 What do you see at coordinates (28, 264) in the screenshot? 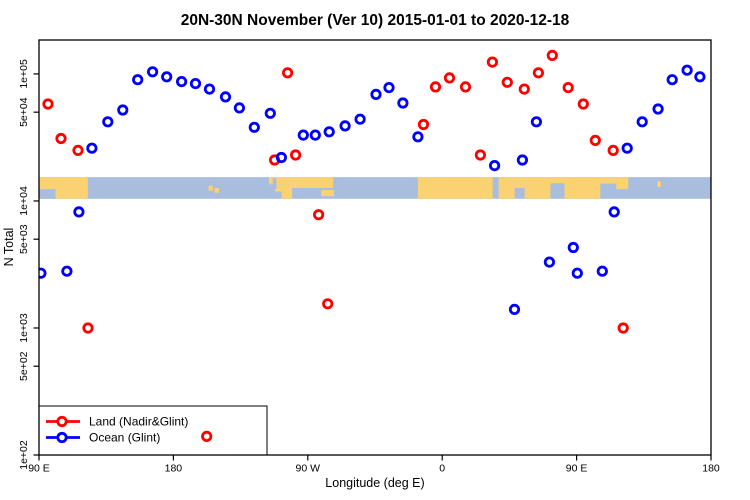
I see `y-axis: 1e+05 5e+04 1e+04 5e+03 1e+03 5e+02 1e+02` at bounding box center [28, 264].